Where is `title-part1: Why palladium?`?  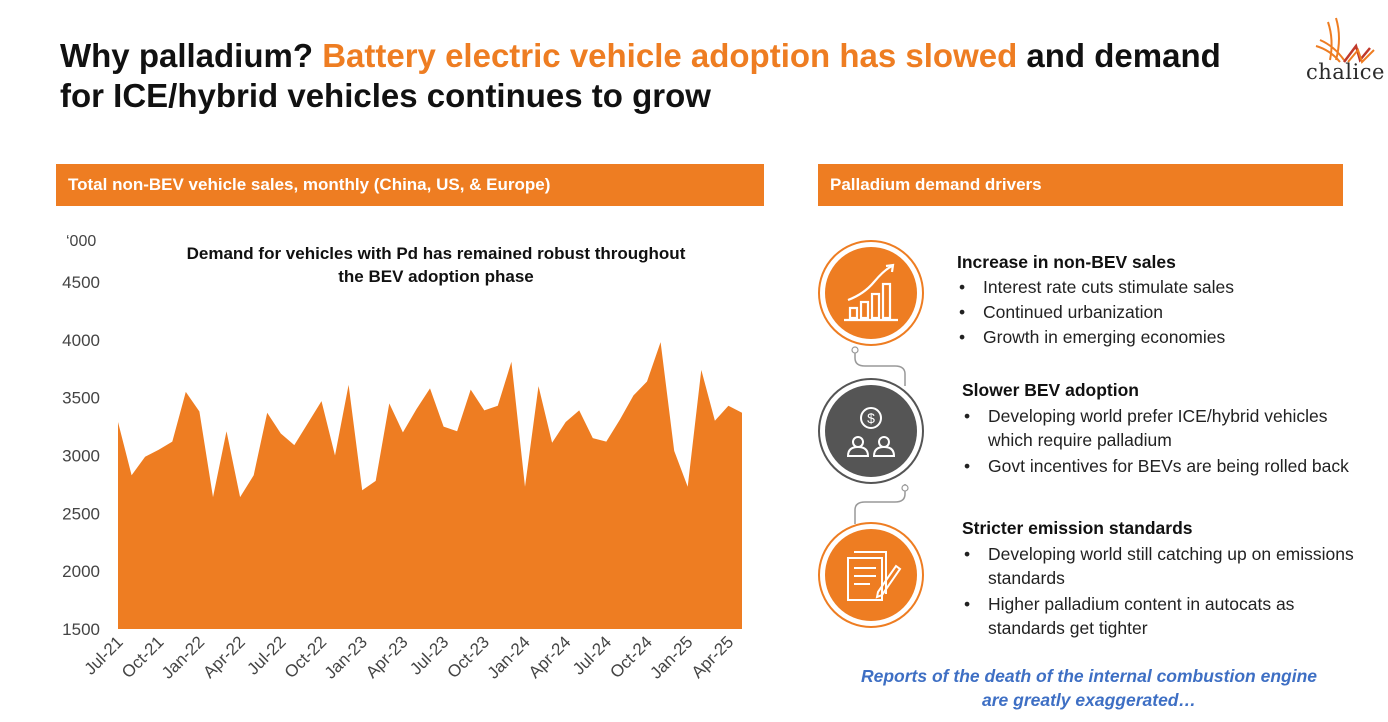 title-part1: Why palladium? is located at coordinates (191, 55).